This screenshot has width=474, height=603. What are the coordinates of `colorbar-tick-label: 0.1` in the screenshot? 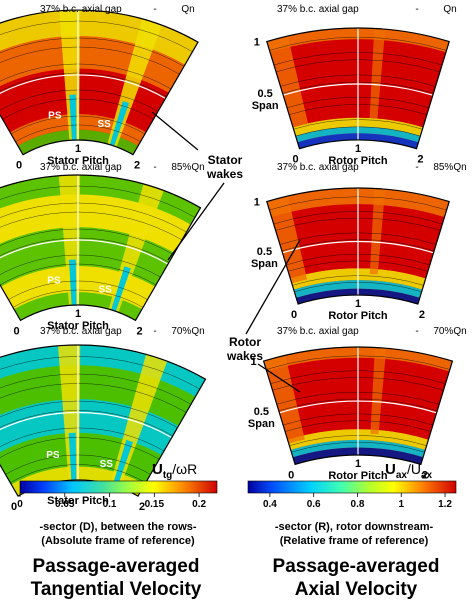 It's located at (110, 504).